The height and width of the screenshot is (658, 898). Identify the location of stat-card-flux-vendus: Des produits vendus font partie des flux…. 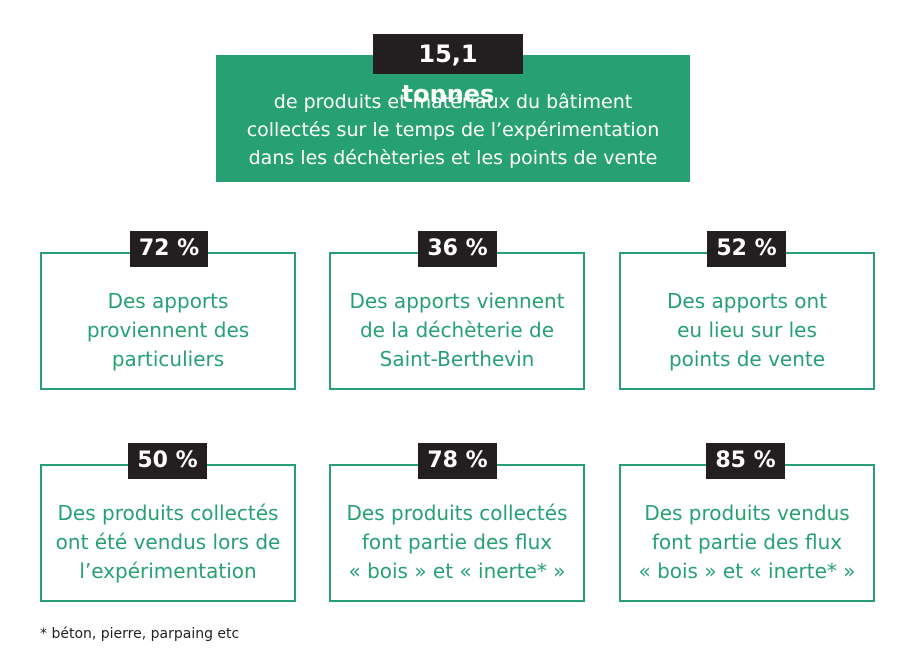
(747, 533).